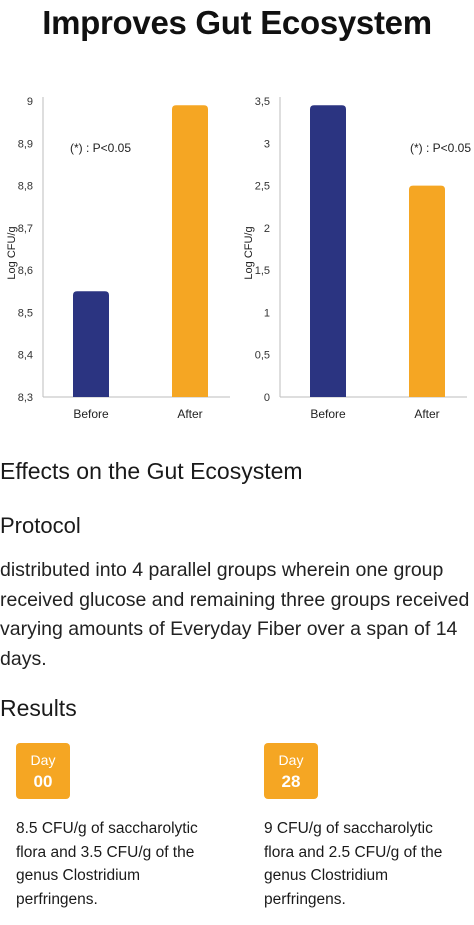  I want to click on day-badge-28: Day 28, so click(291, 771).